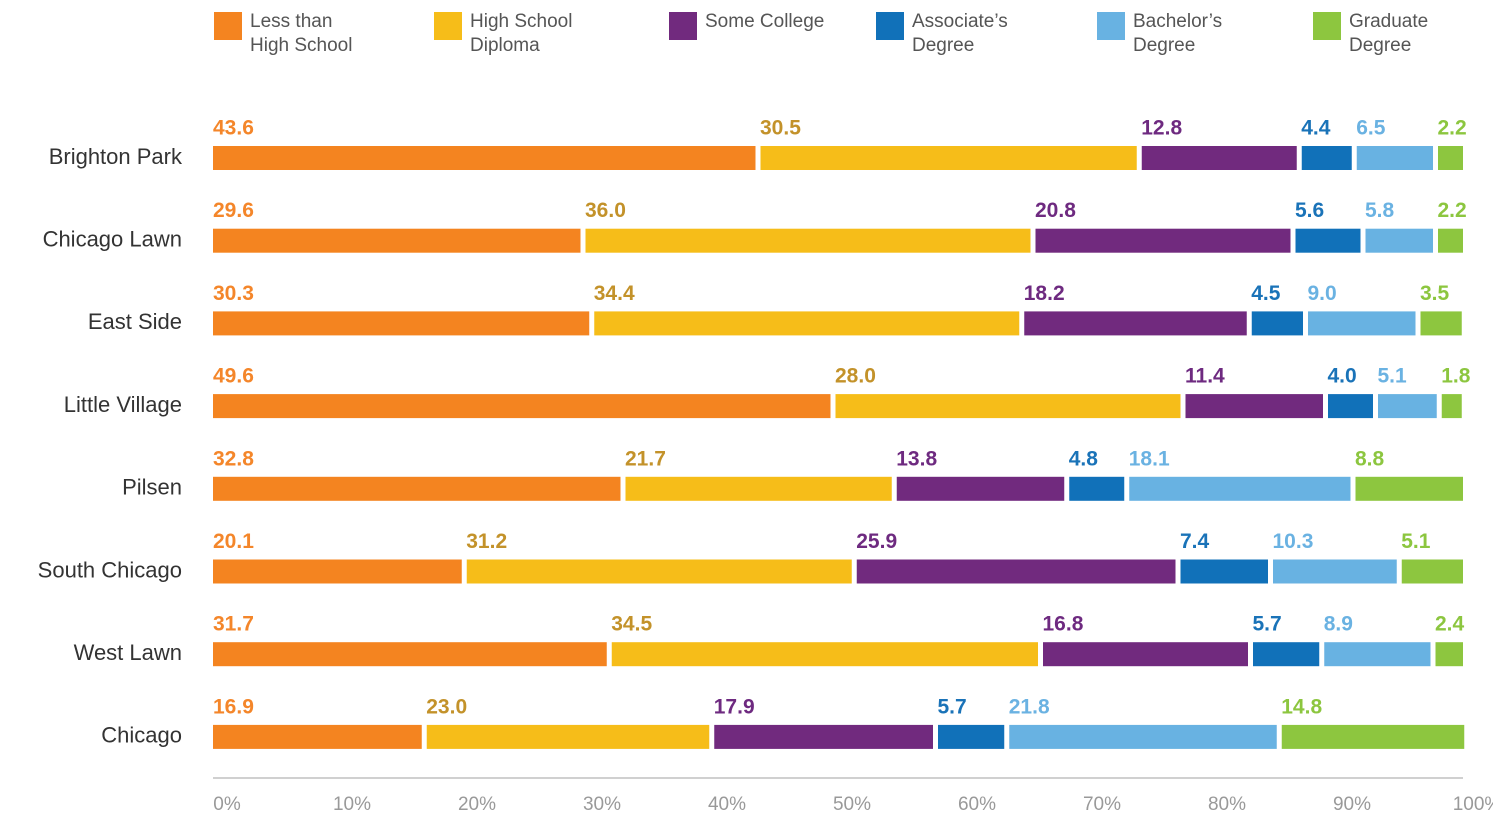 The height and width of the screenshot is (816, 1493). I want to click on value-label: 29.6, so click(233, 210).